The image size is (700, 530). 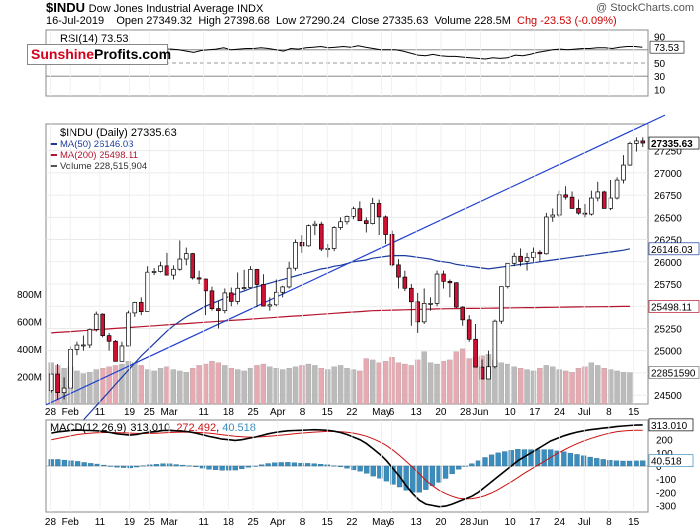 What do you see at coordinates (560, 522) in the screenshot?
I see `date-tick-label: 24` at bounding box center [560, 522].